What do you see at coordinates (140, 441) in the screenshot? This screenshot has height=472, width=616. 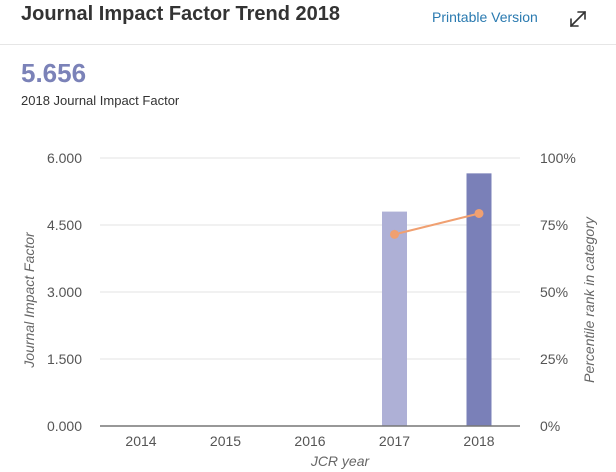 I see `x-tick-label: 2014` at bounding box center [140, 441].